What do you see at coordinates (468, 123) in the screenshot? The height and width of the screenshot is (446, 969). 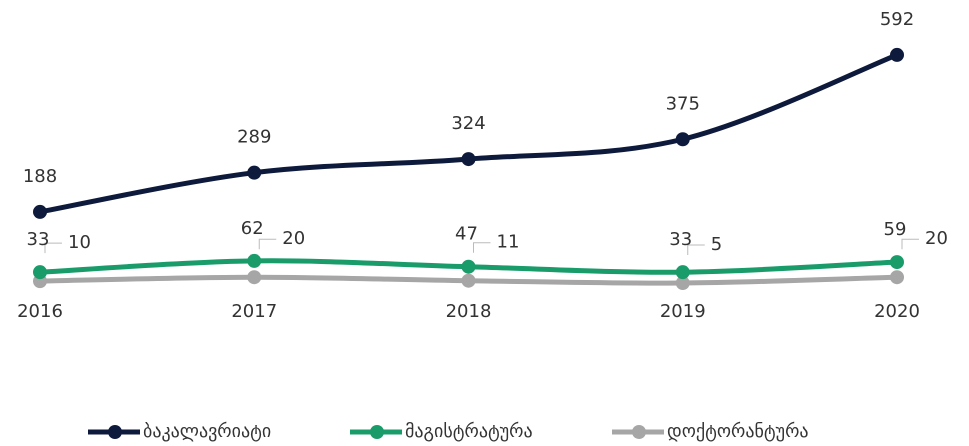 I see `data-label: 324` at bounding box center [468, 123].